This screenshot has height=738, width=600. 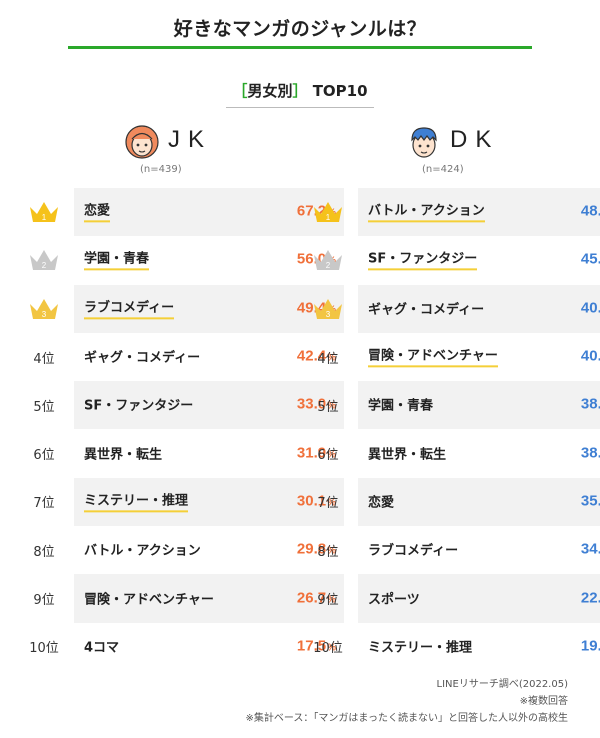 I want to click on dk-cell: 恋愛 35.8%, so click(x=479, y=502).